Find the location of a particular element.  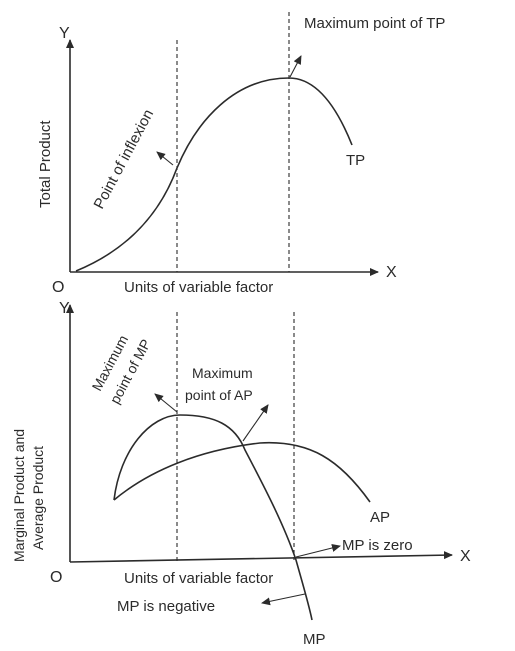

max-mp-pointer-arrow is located at coordinates (166, 403).